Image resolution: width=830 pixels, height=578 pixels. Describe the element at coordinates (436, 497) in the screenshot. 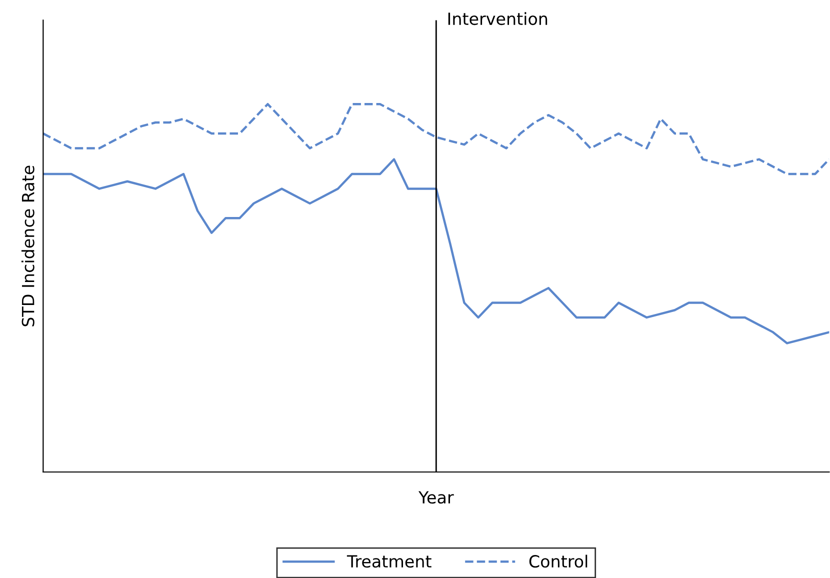

I see `x-axis-title: Year` at that location.